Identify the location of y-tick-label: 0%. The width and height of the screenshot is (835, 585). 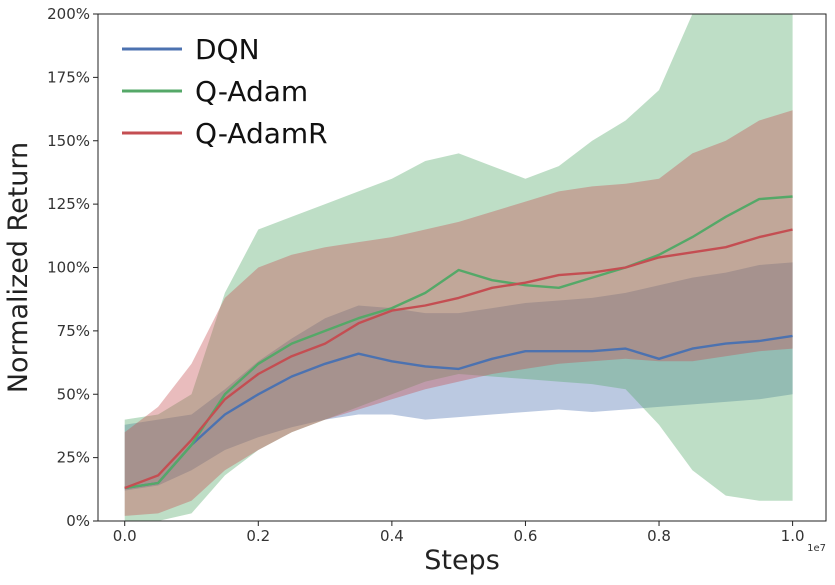
(78, 521).